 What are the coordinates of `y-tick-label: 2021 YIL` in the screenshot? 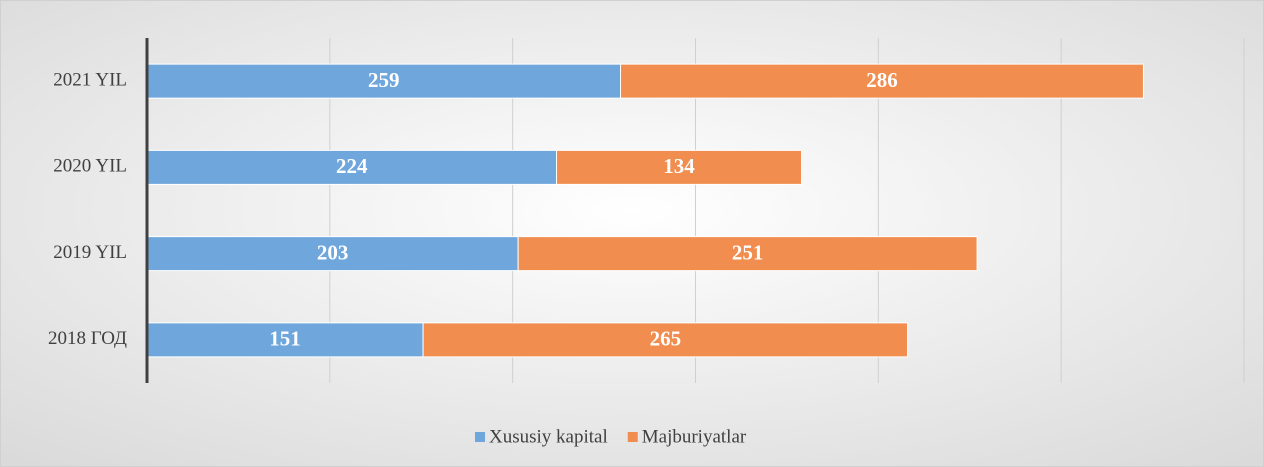 It's located at (90, 79).